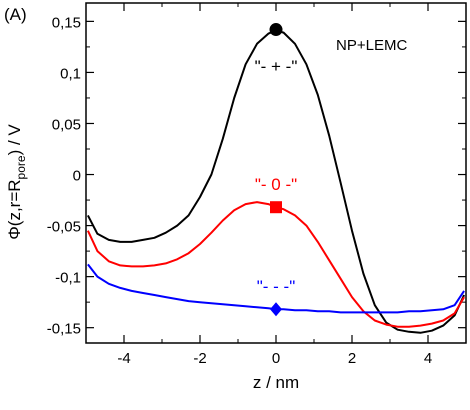 The width and height of the screenshot is (470, 410). I want to click on y-axis-label-tail: ) / V, so click(14, 140).